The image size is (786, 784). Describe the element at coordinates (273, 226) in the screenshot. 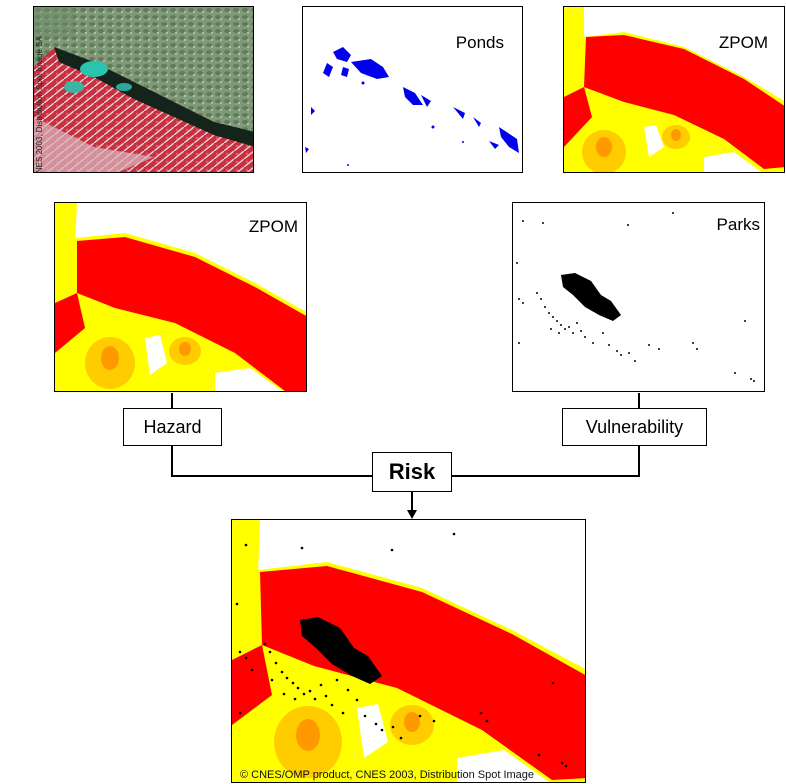

I see `zpom-hazard-label: ZPOM` at that location.